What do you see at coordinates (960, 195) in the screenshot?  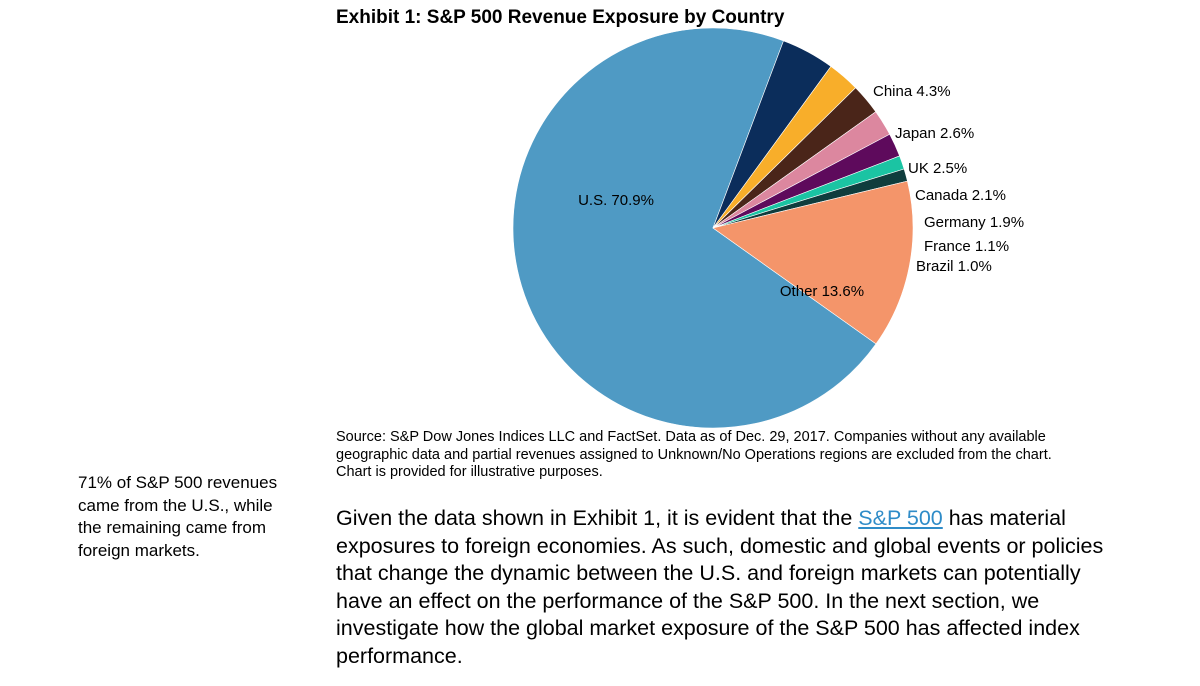 I see `slice-label-canada: Canada 2.1%` at bounding box center [960, 195].